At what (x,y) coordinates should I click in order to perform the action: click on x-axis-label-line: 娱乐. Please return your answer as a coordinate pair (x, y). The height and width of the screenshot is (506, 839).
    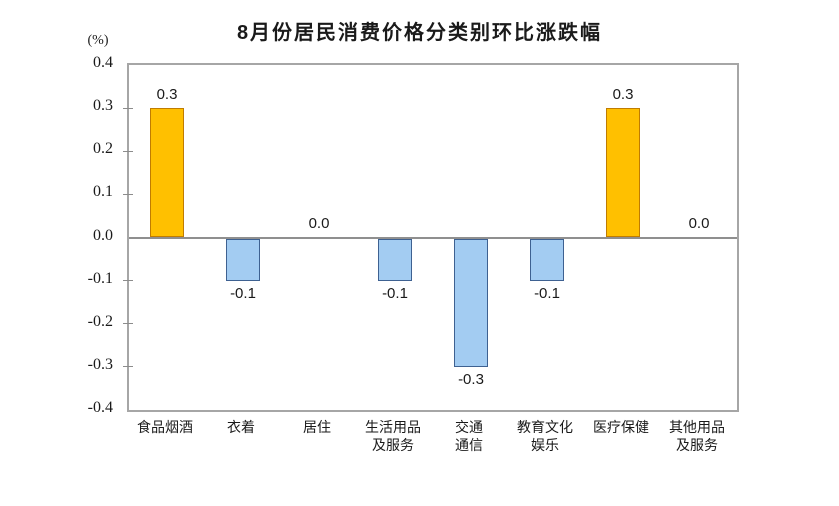
    Looking at the image, I should click on (545, 445).